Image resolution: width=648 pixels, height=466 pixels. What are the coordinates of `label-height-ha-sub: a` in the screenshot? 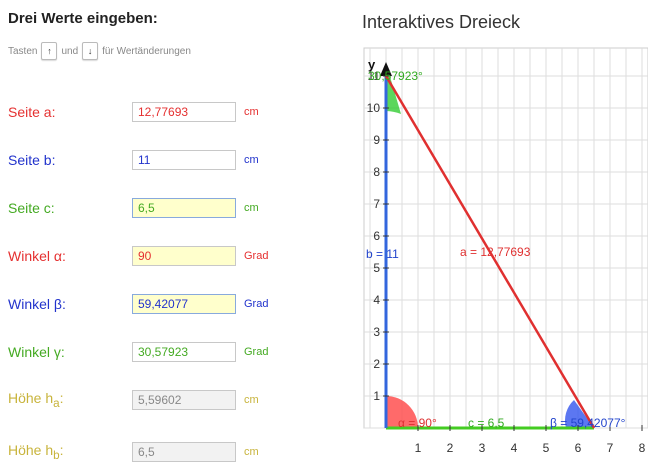 It's located at (56, 403).